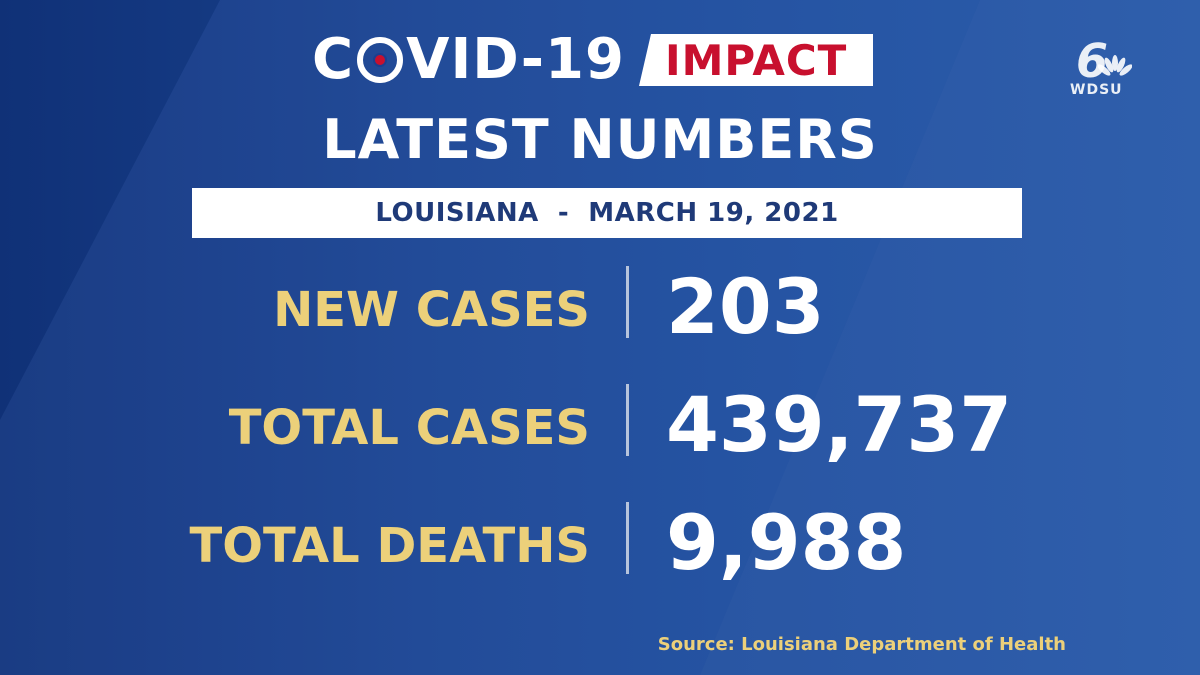 This screenshot has height=675, width=1200. I want to click on stat-row-total-cases: TOTAL CASES 439,737, so click(600, 427).